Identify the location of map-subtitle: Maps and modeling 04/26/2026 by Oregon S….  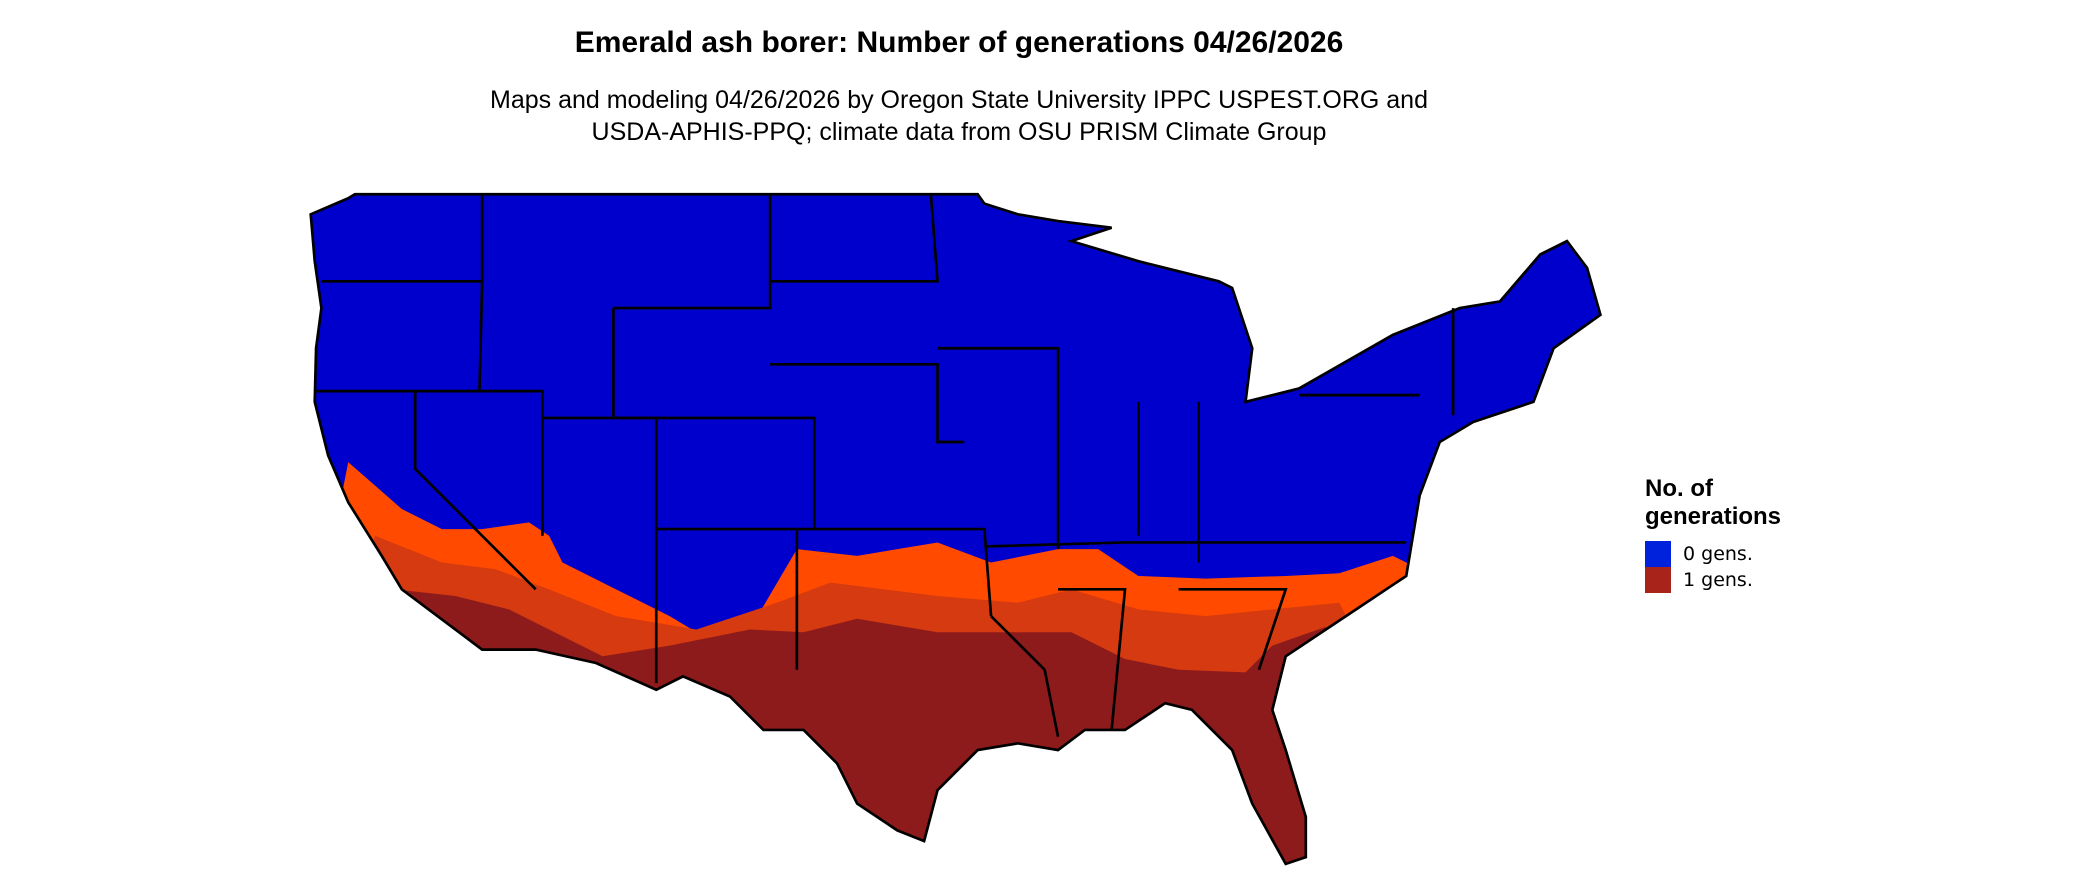
(959, 116).